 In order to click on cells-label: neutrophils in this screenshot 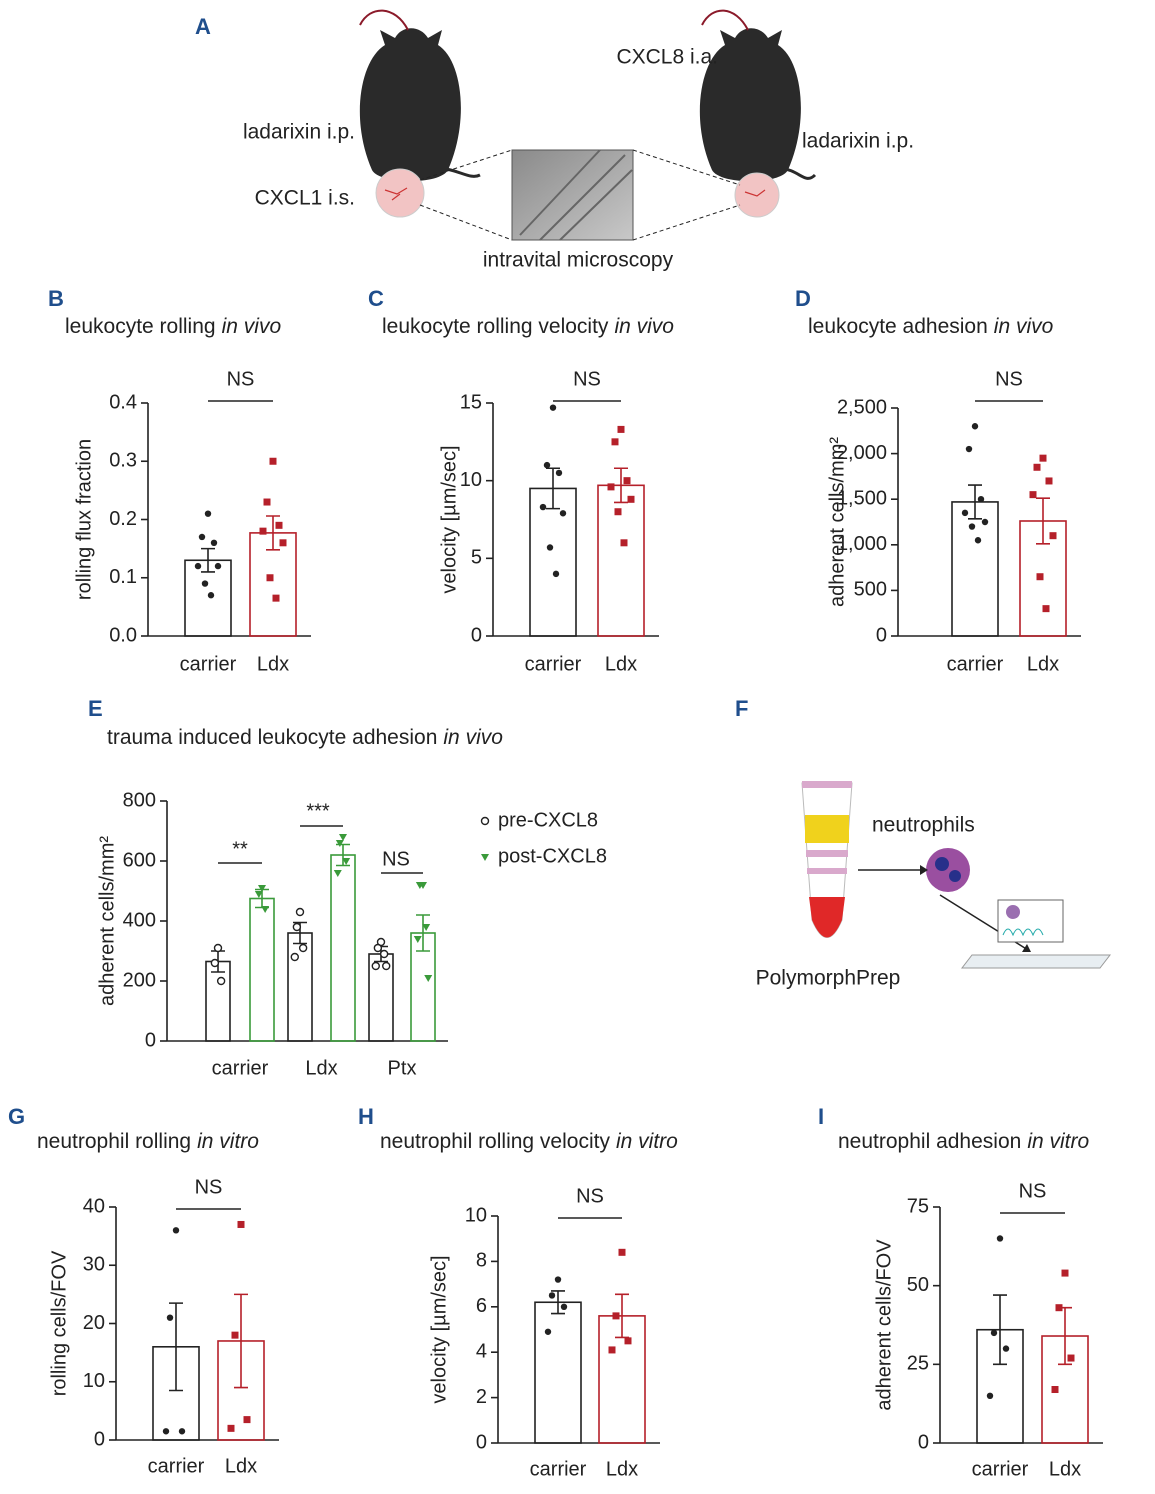, I will do `click(923, 825)`.